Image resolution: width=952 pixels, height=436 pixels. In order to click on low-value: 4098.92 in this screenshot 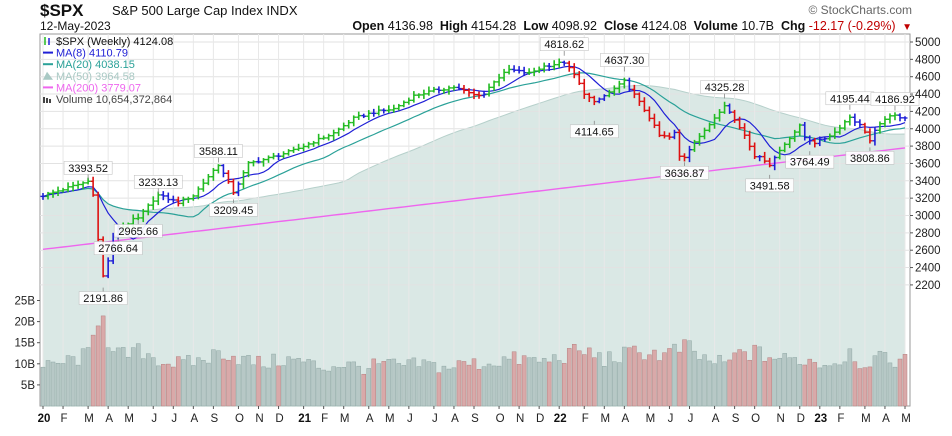, I will do `click(574, 26)`.